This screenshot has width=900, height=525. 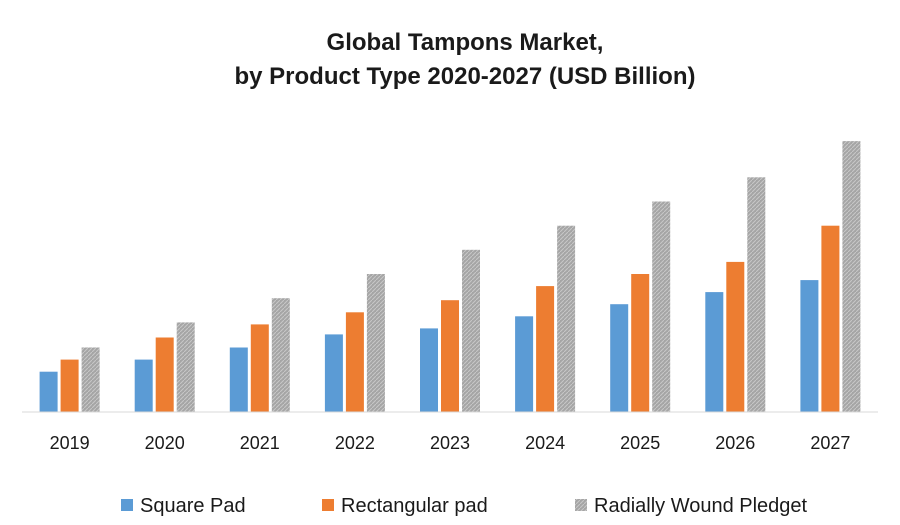 What do you see at coordinates (830, 318) in the screenshot?
I see `bar-rectangular-pad-2027` at bounding box center [830, 318].